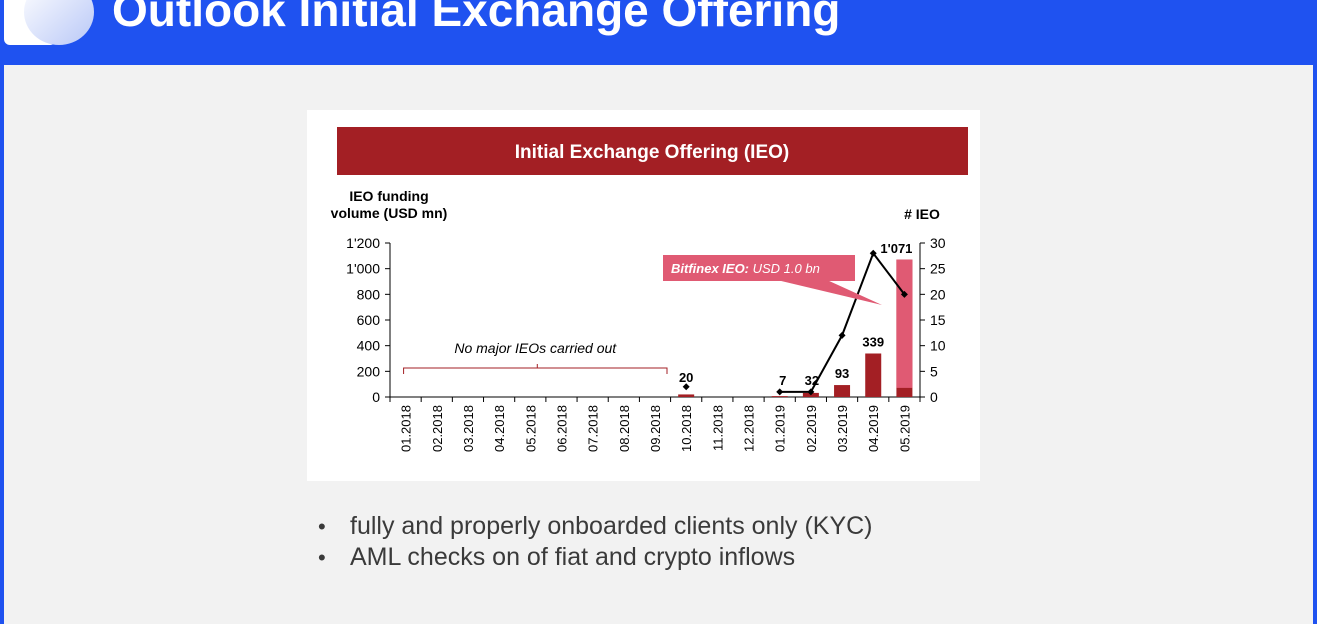 The width and height of the screenshot is (1317, 624). I want to click on callout-pointer, so click(829, 292).